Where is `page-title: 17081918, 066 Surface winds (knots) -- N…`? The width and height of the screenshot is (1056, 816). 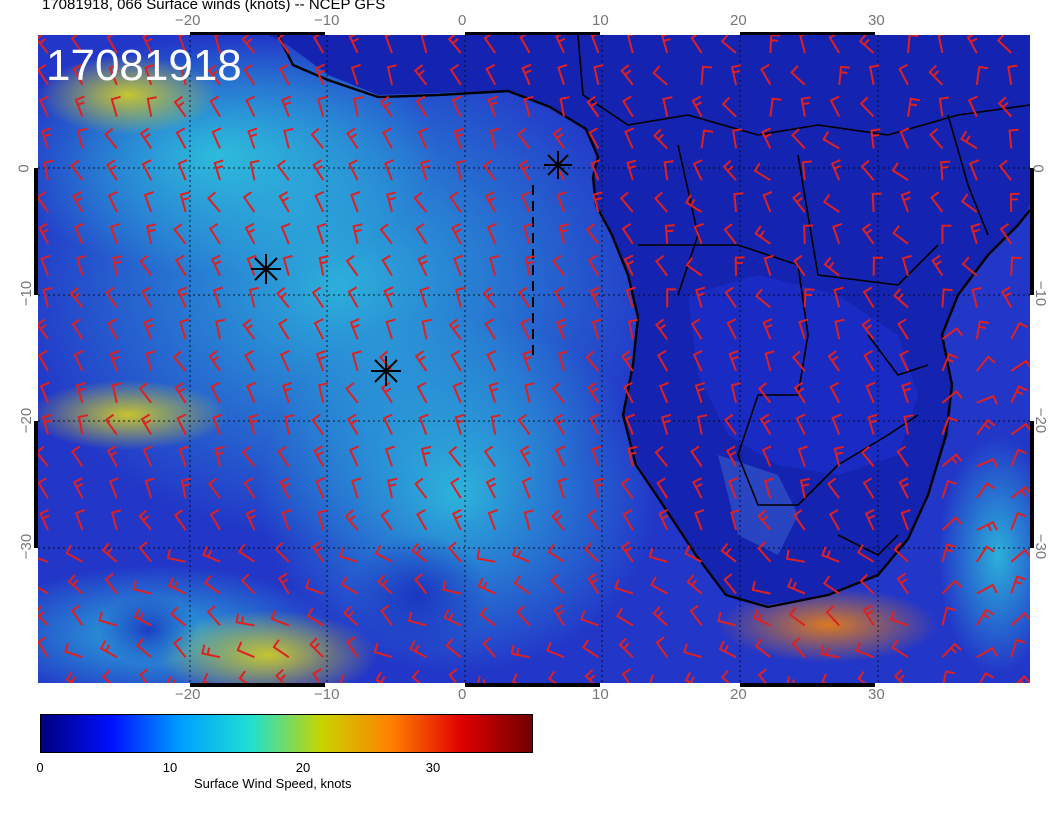 page-title: 17081918, 066 Surface winds (knots) -- N… is located at coordinates (214, 6).